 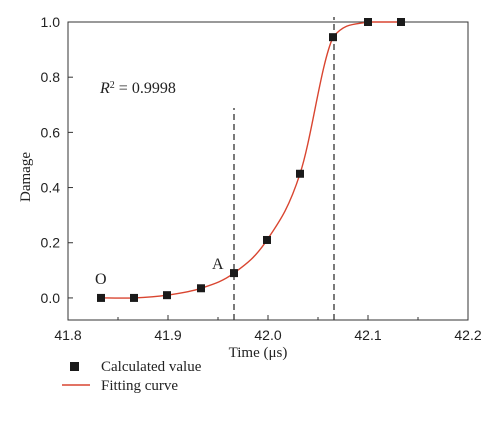 I want to click on x-axis-label: Time (μs), so click(x=258, y=353).